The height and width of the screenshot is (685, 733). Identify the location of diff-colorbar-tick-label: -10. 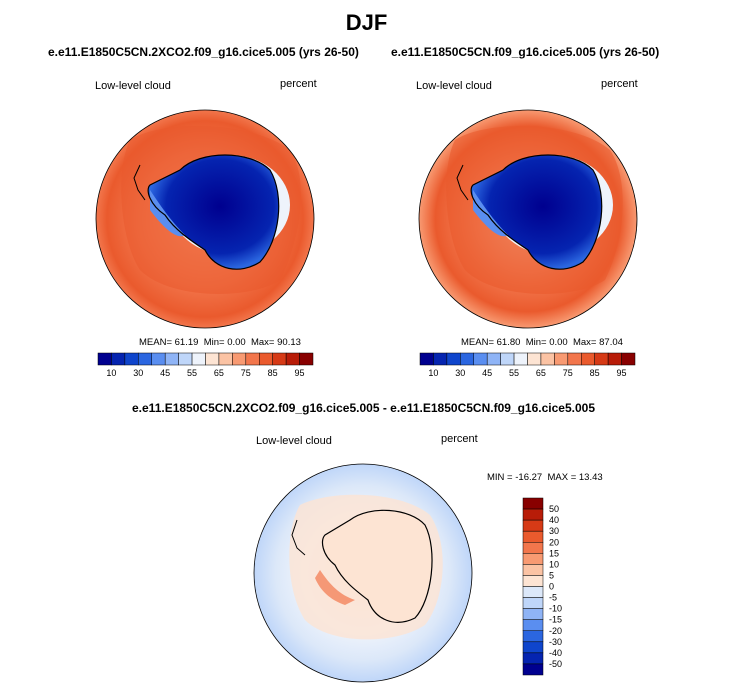
(555, 609).